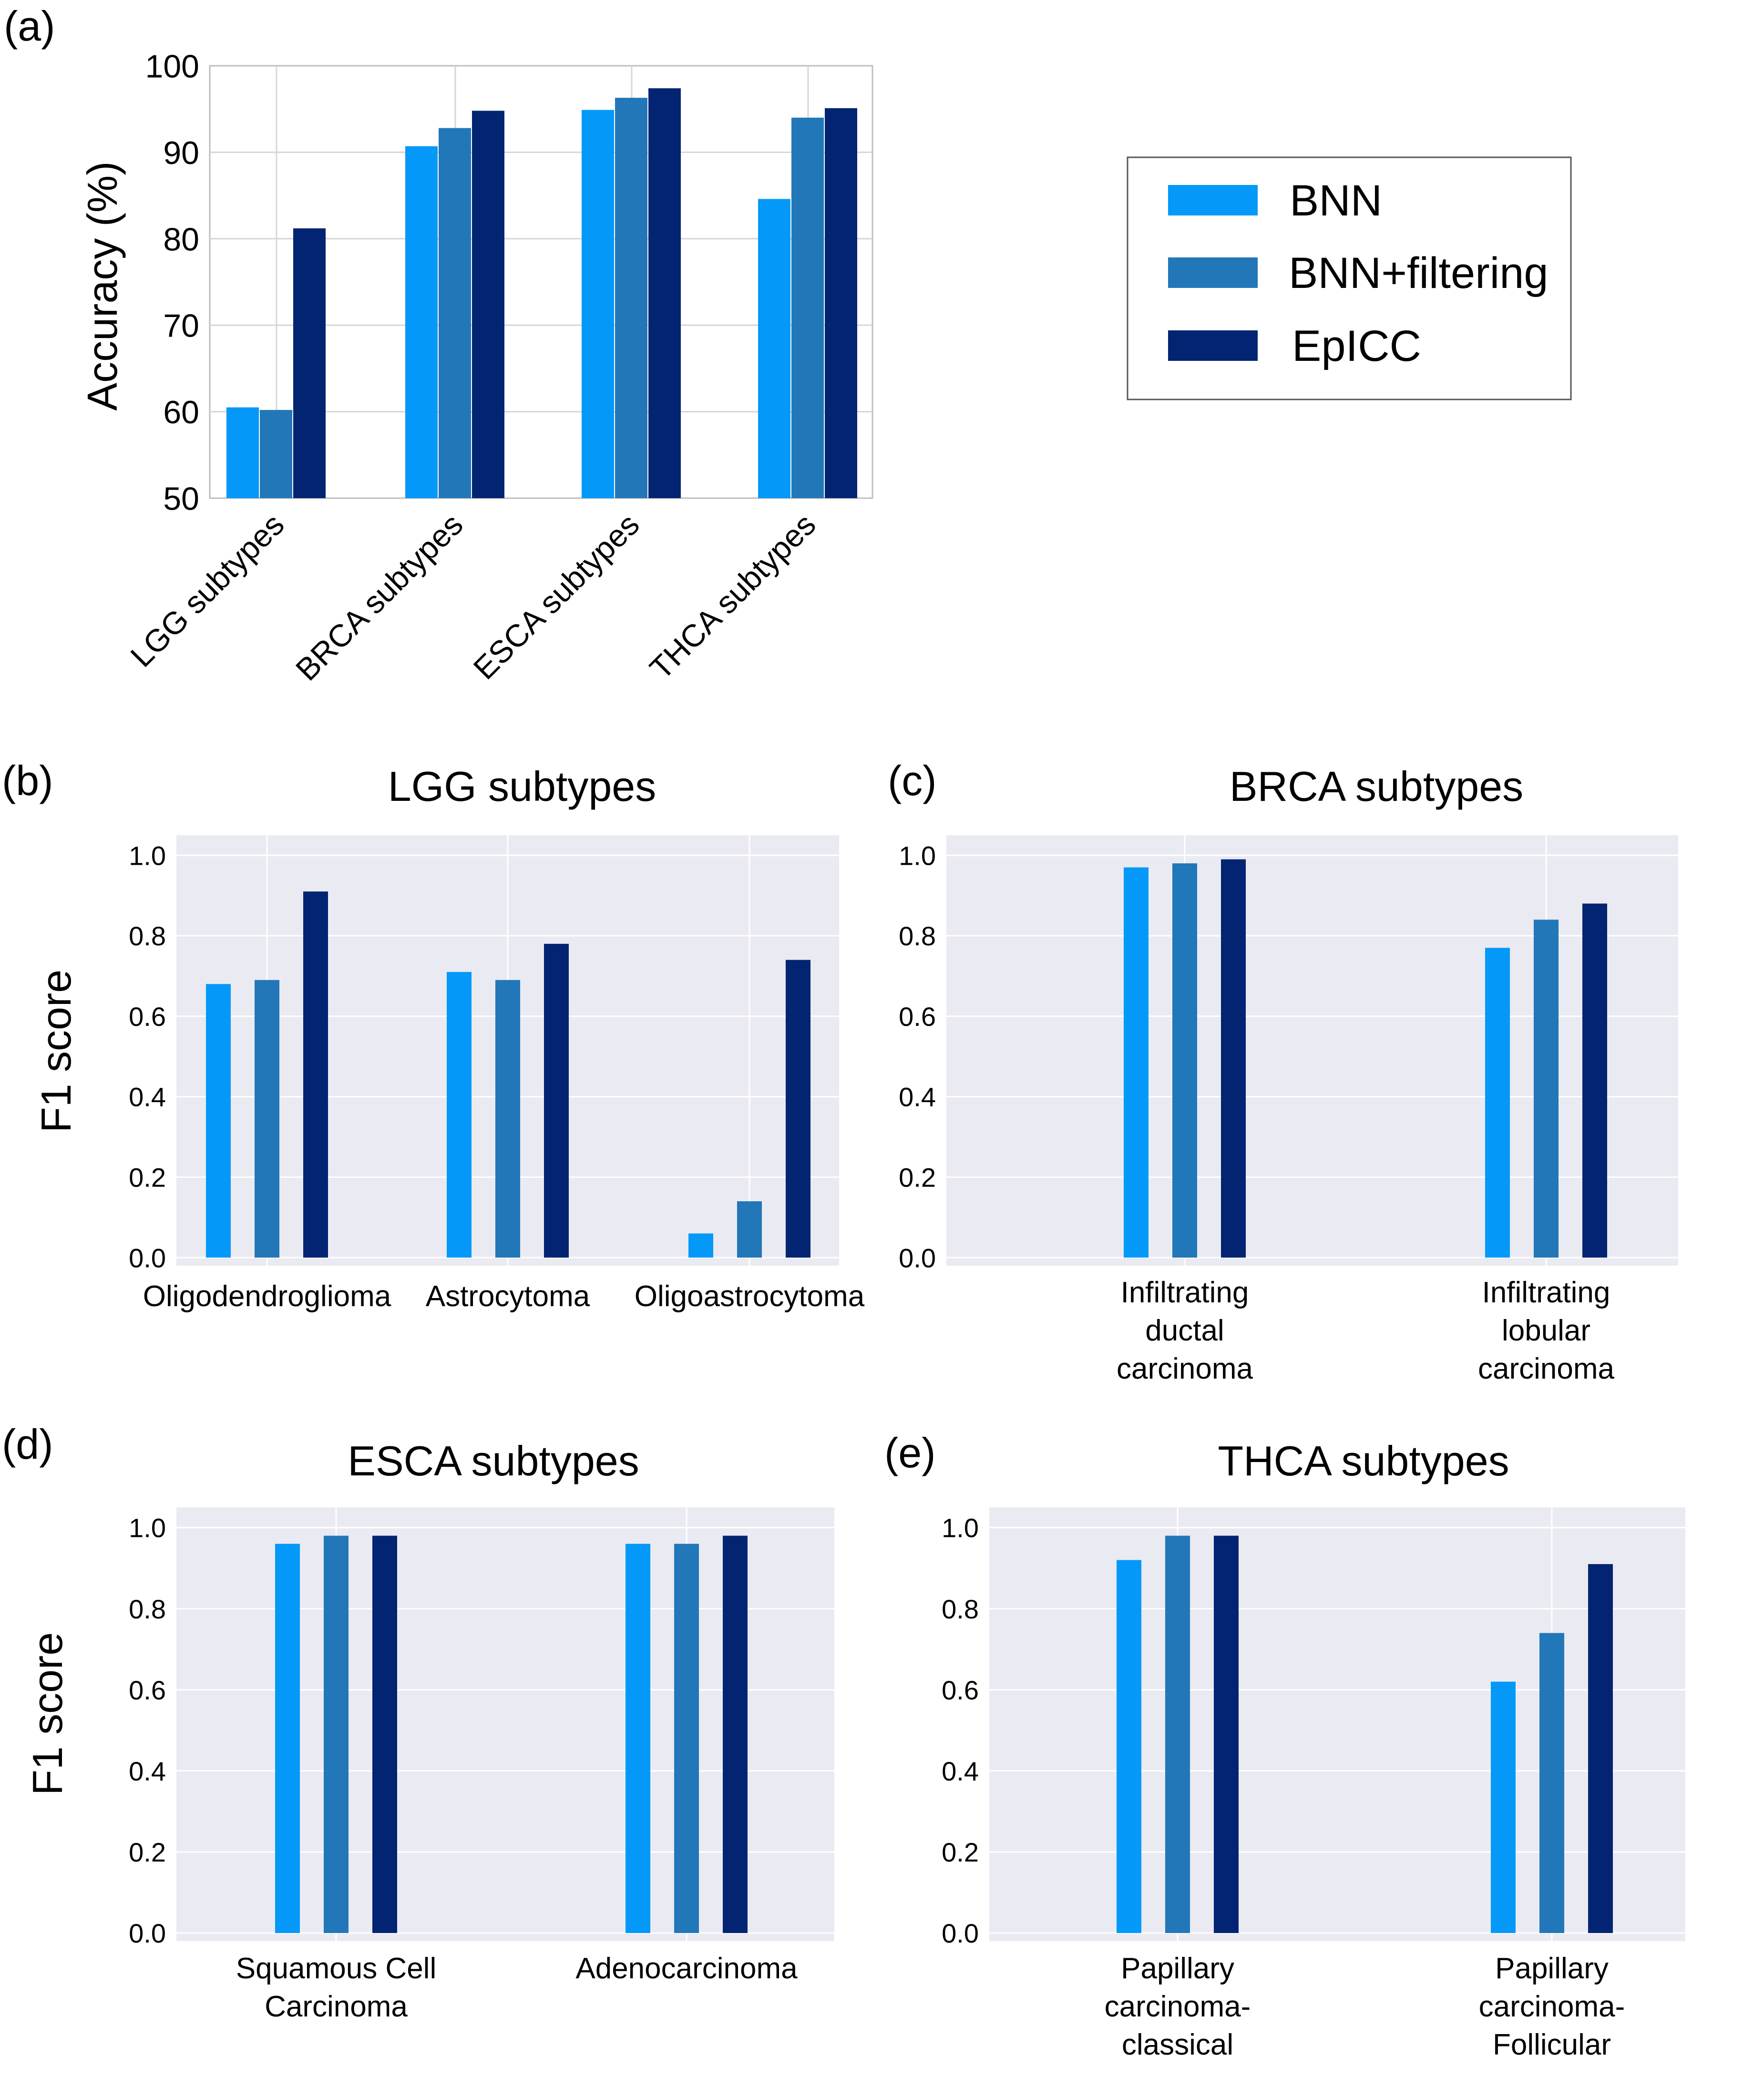 The width and height of the screenshot is (1764, 2087). Describe the element at coordinates (508, 1296) in the screenshot. I see `x-tick-label: Astrocytoma` at that location.